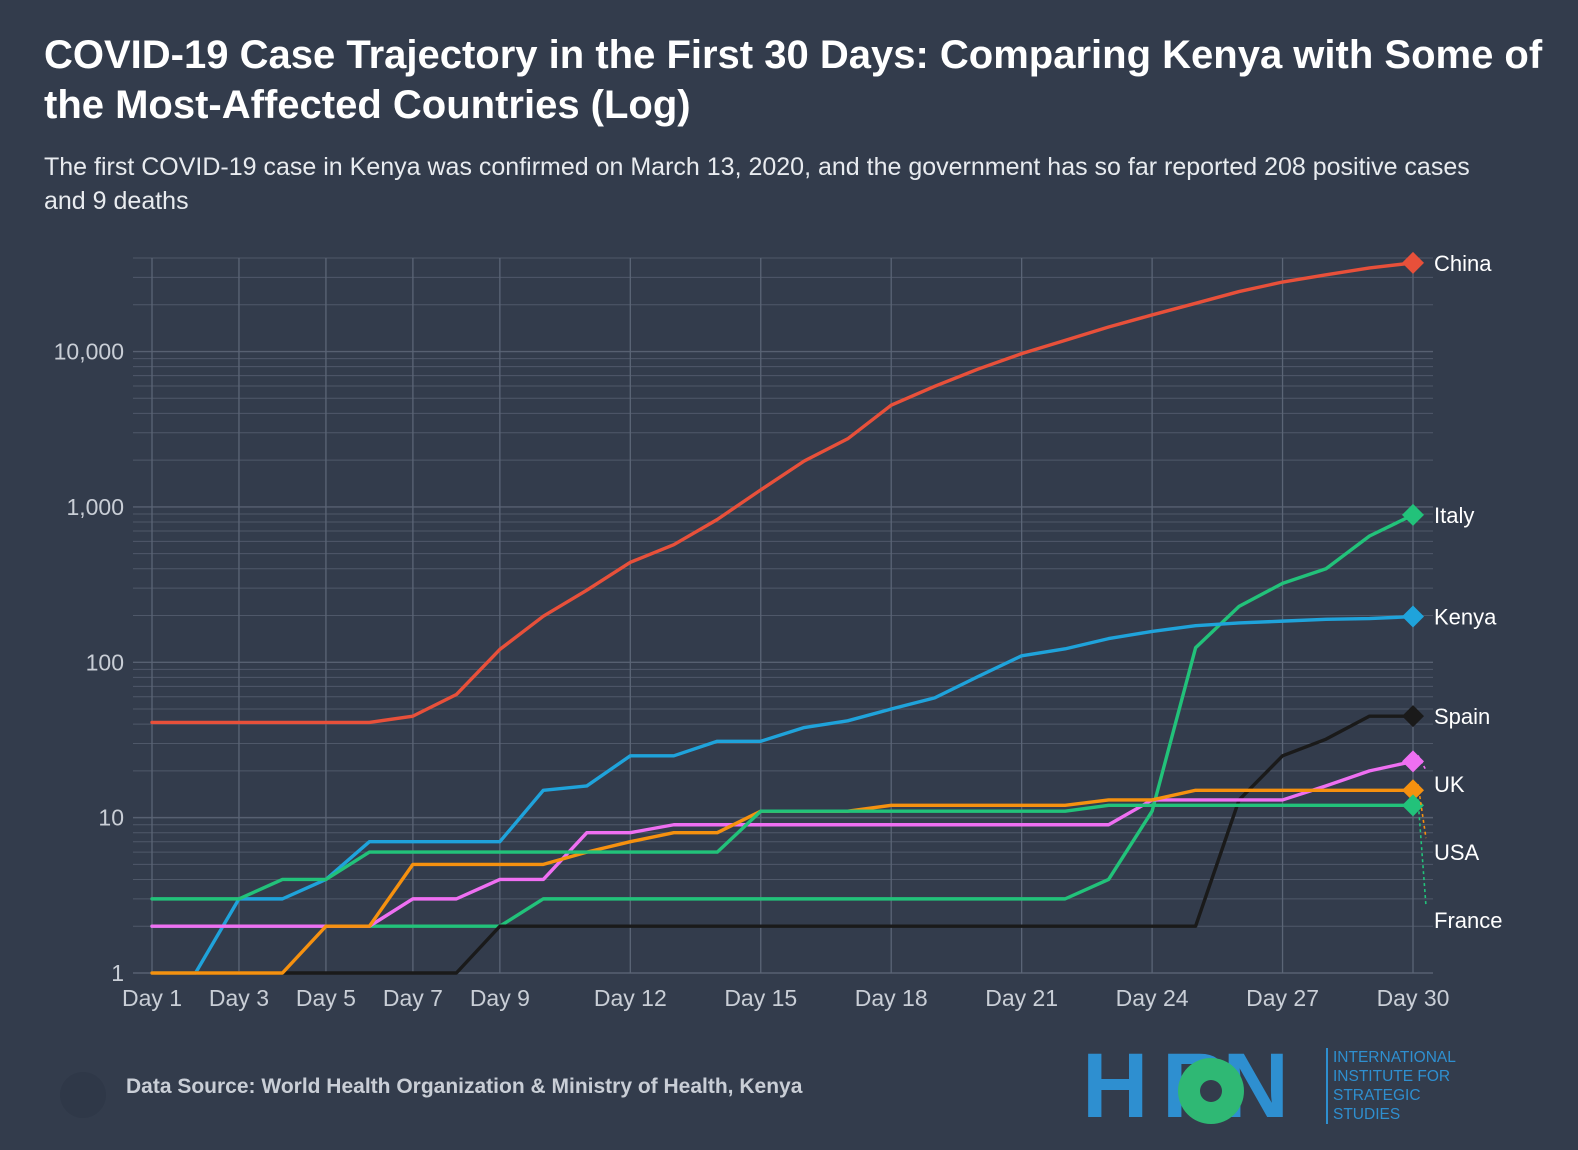  I want to click on y-tick-label: 10,000, so click(89, 352).